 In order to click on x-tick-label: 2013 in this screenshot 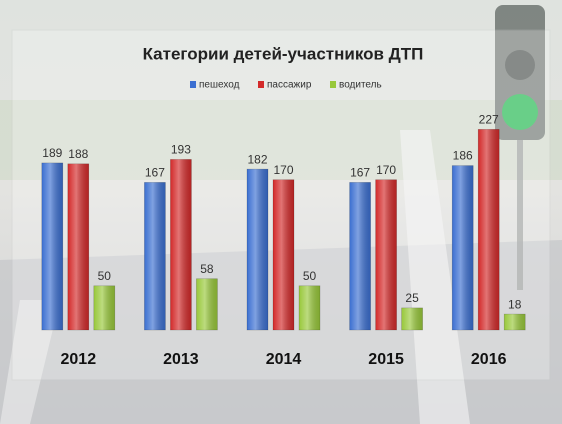, I will do `click(181, 359)`.